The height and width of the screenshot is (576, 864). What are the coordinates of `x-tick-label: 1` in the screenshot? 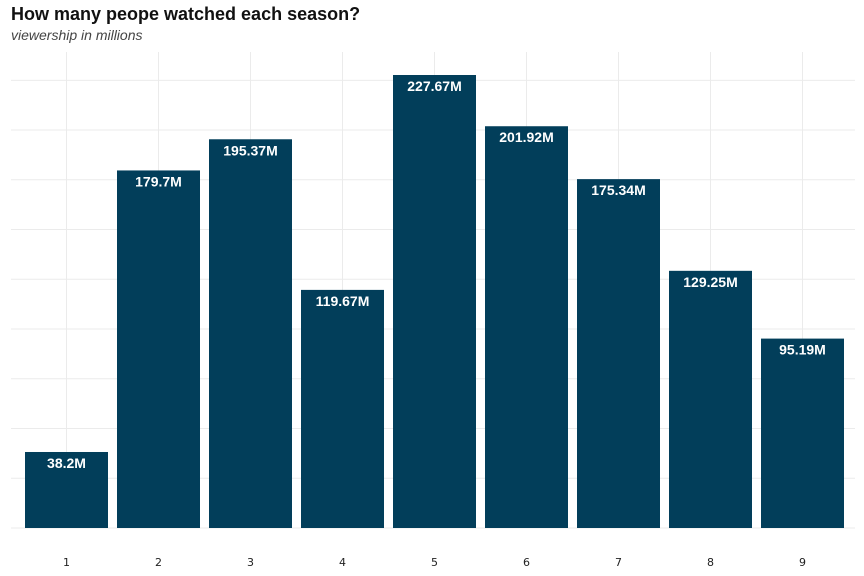 It's located at (66, 562).